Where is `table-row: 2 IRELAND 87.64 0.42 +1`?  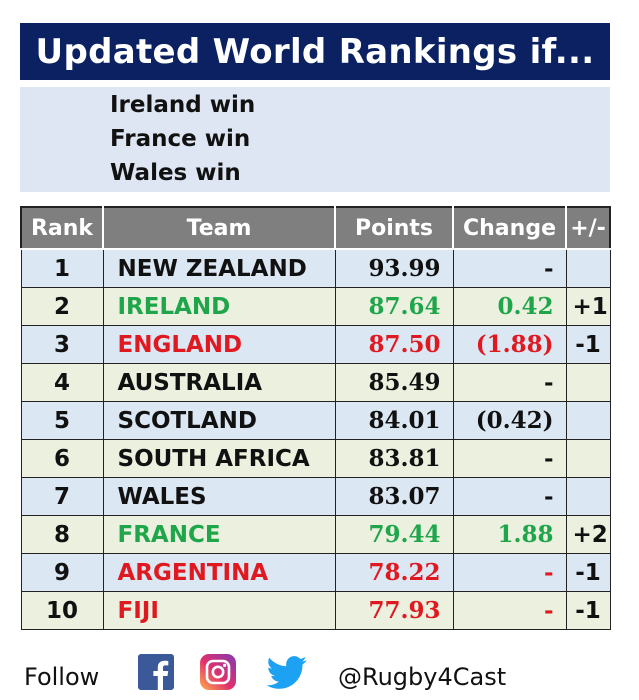
table-row: 2 IRELAND 87.64 0.42 +1 is located at coordinates (315, 306).